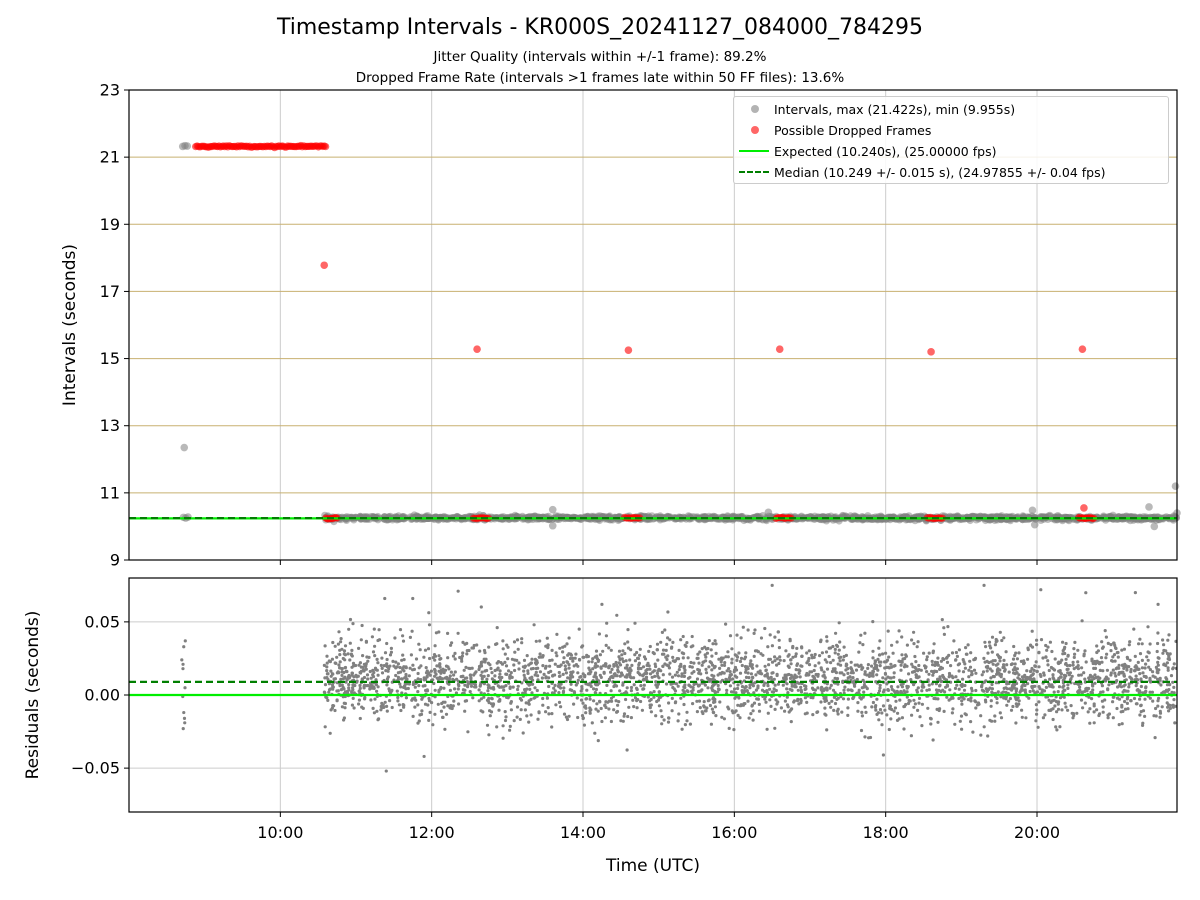  I want to click on bottom-xtick-label: 14:00, so click(583, 832).